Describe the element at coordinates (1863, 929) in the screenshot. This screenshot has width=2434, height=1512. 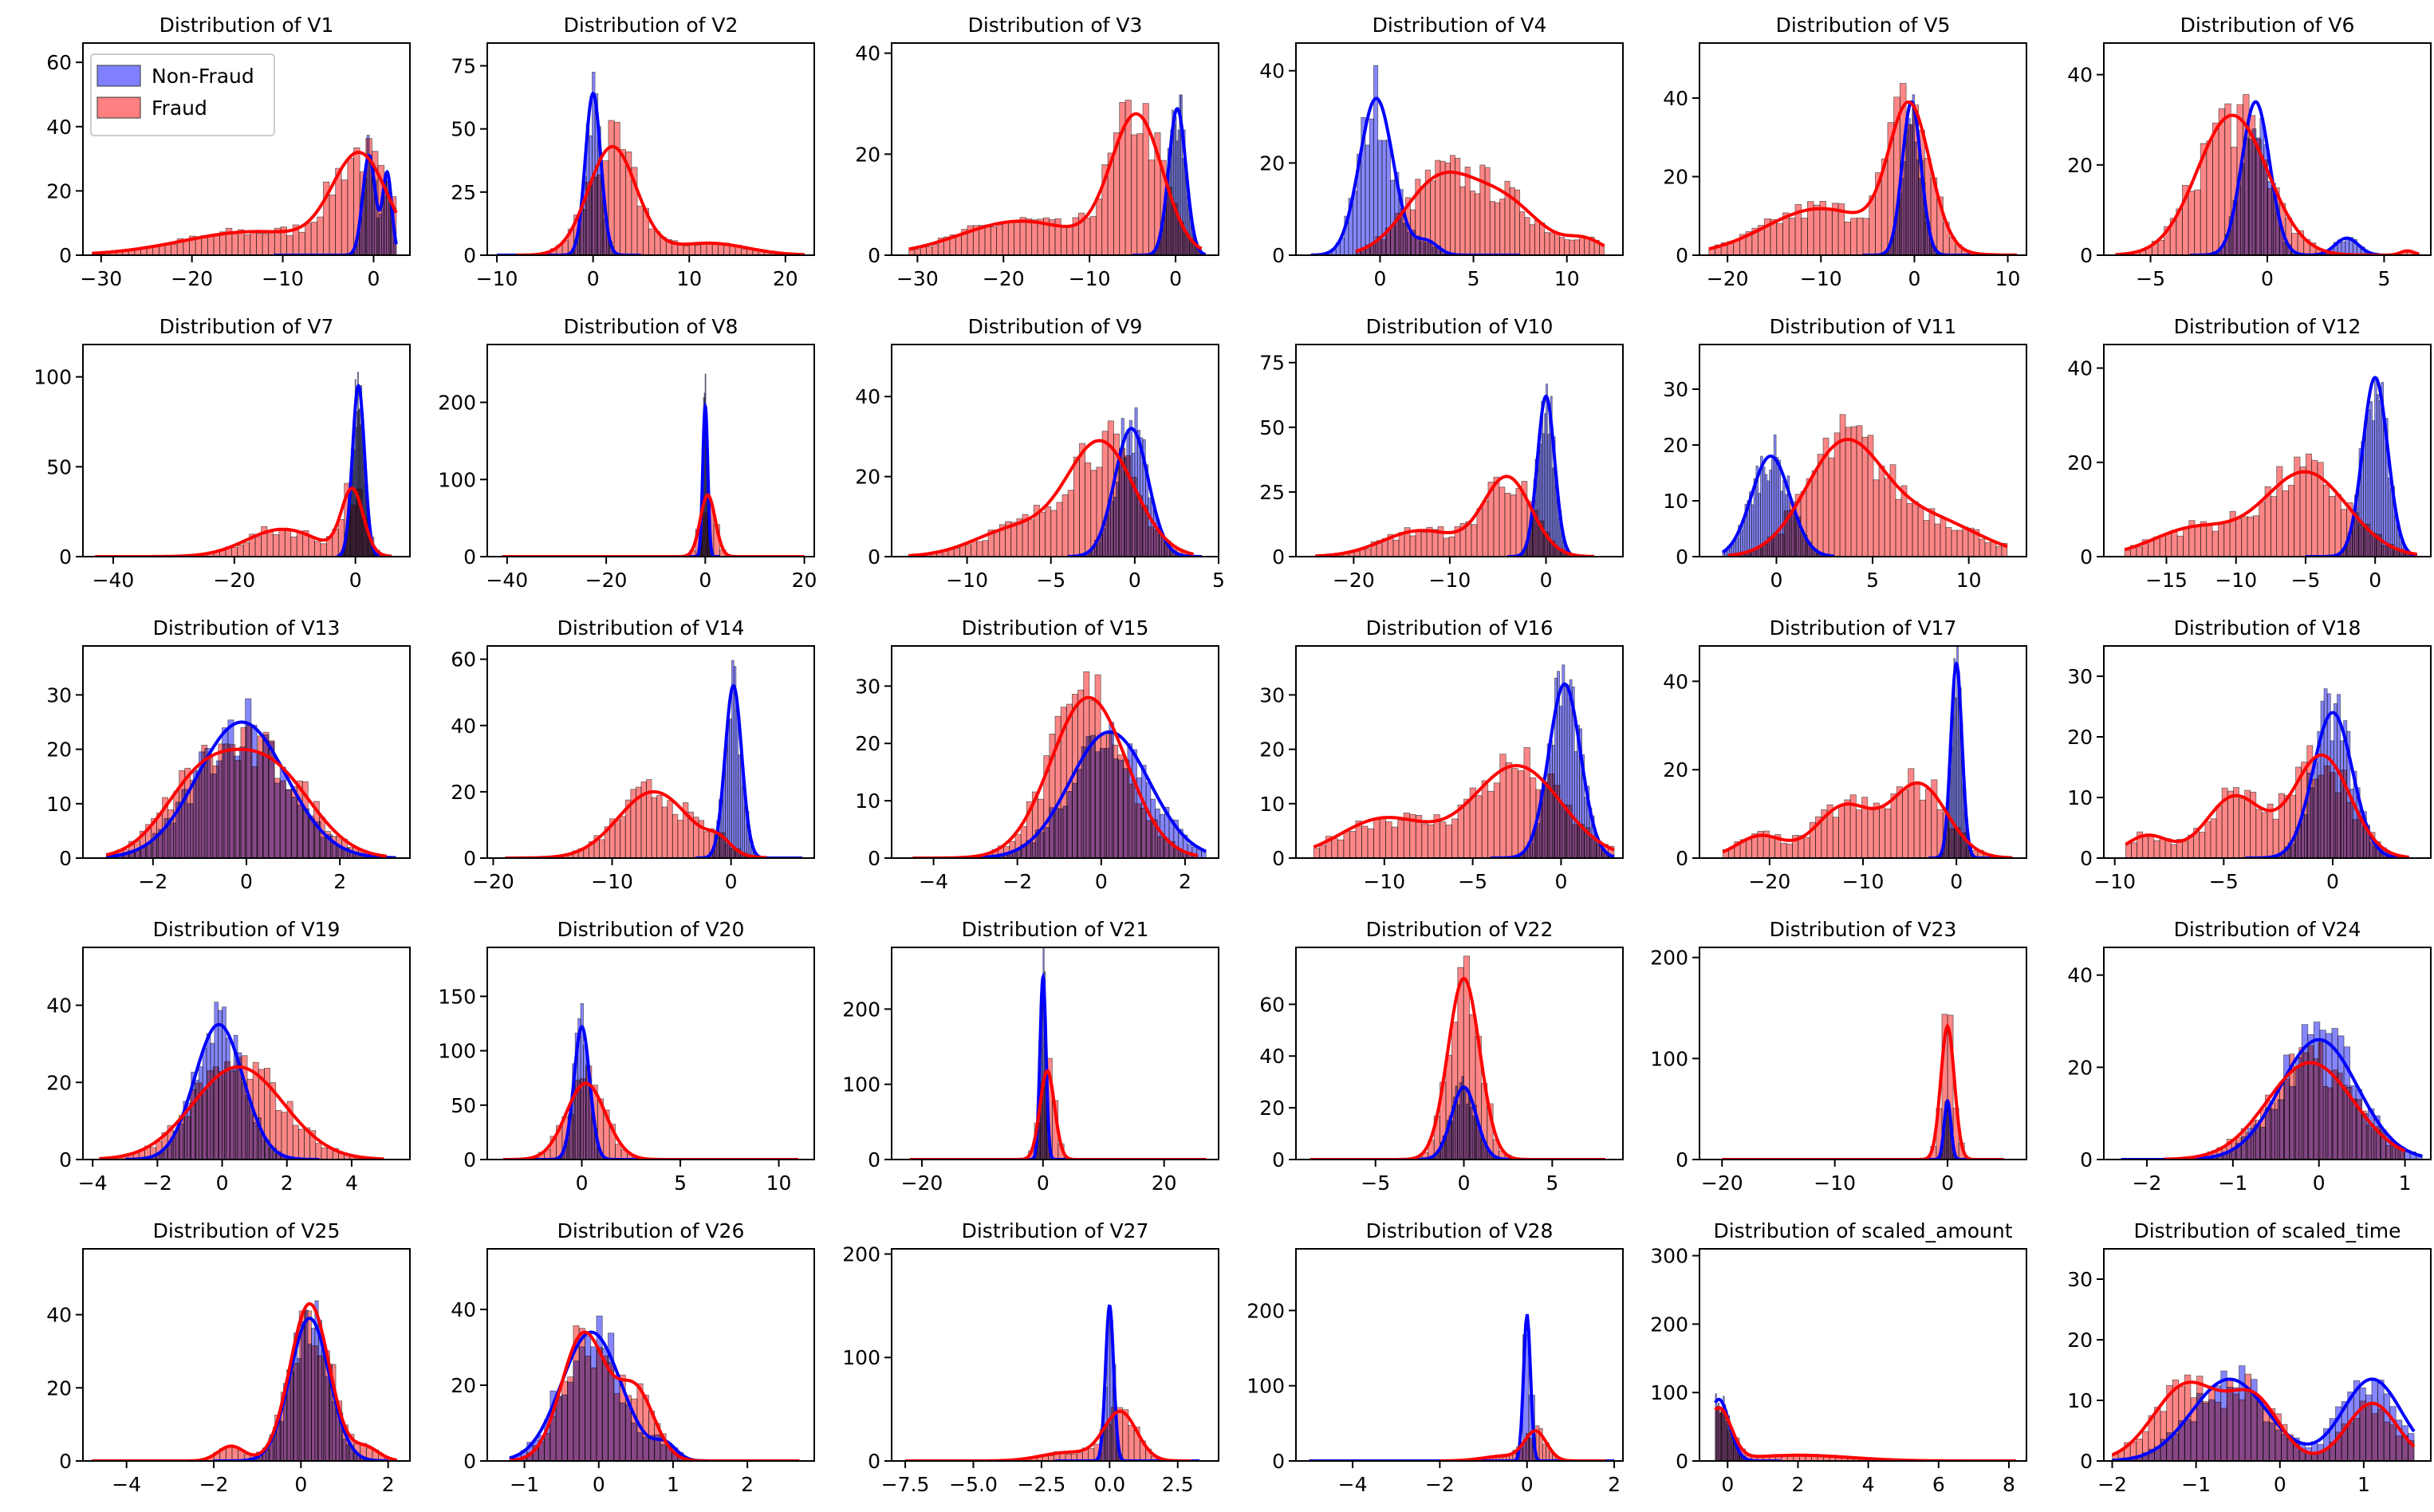
I see `subplot-title: Distribution of V23` at that location.